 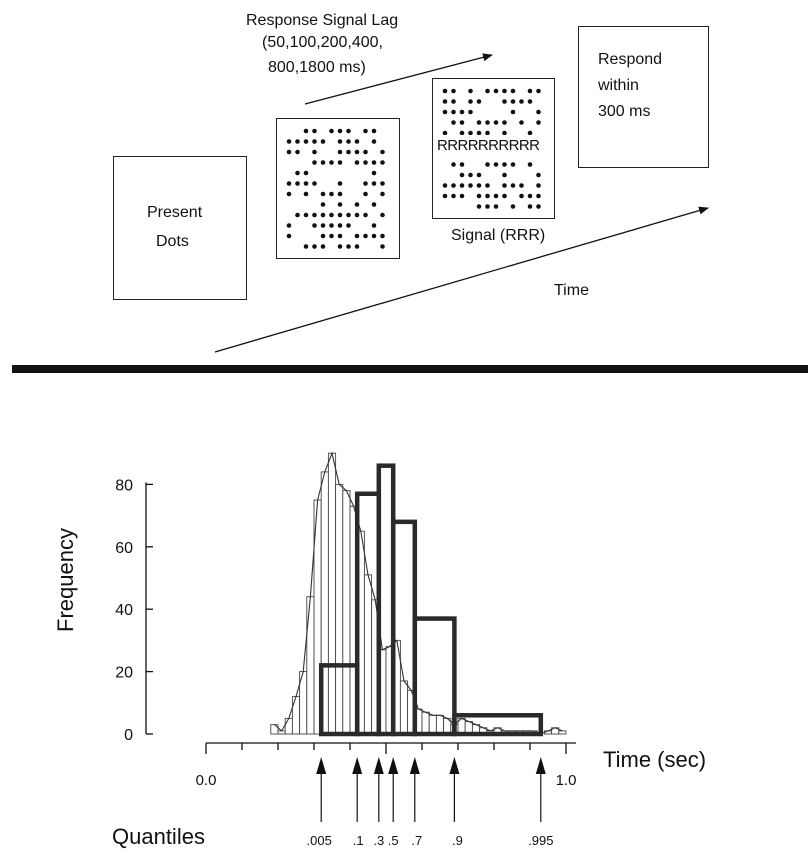 What do you see at coordinates (317, 67) in the screenshot?
I see `lag-values-line2: 800,1800 ms)` at bounding box center [317, 67].